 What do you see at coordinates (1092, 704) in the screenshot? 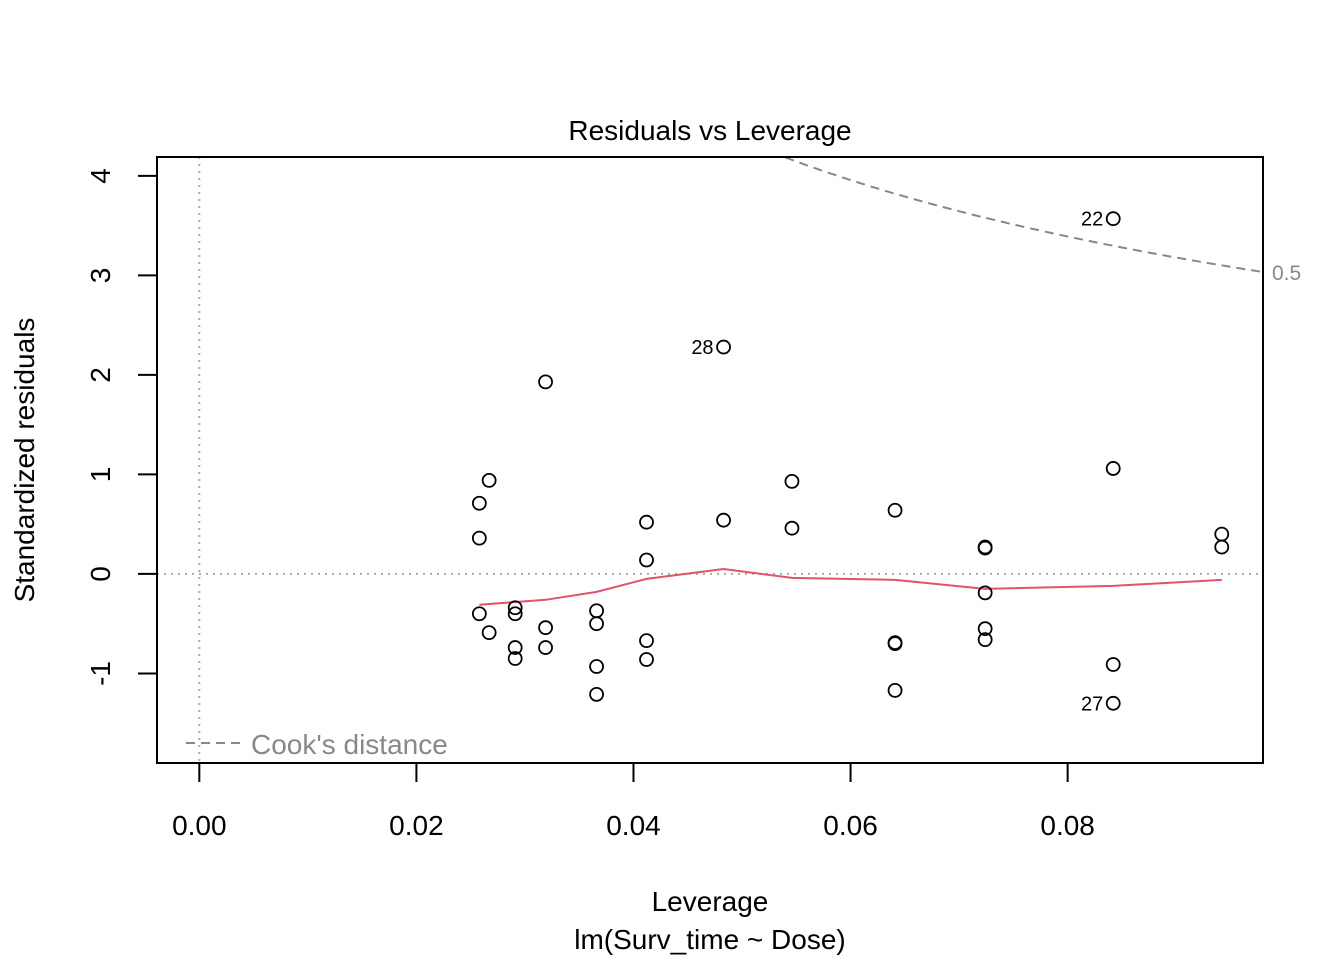
I see `point-label: 27` at bounding box center [1092, 704].